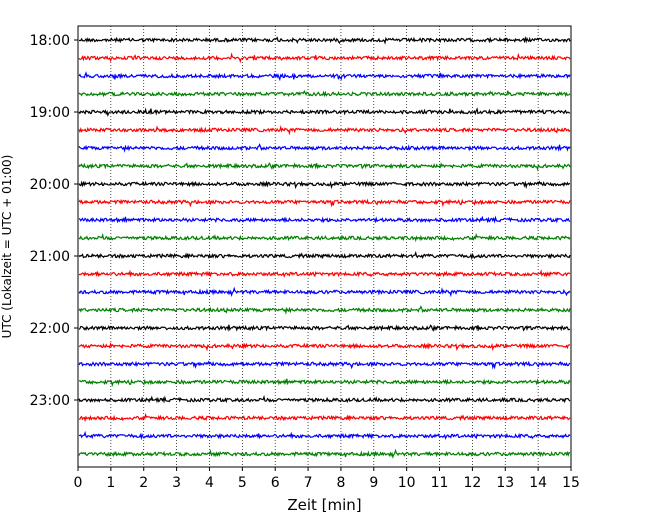  Describe the element at coordinates (50, 41) in the screenshot. I see `y-tick-label: 18:00` at that location.